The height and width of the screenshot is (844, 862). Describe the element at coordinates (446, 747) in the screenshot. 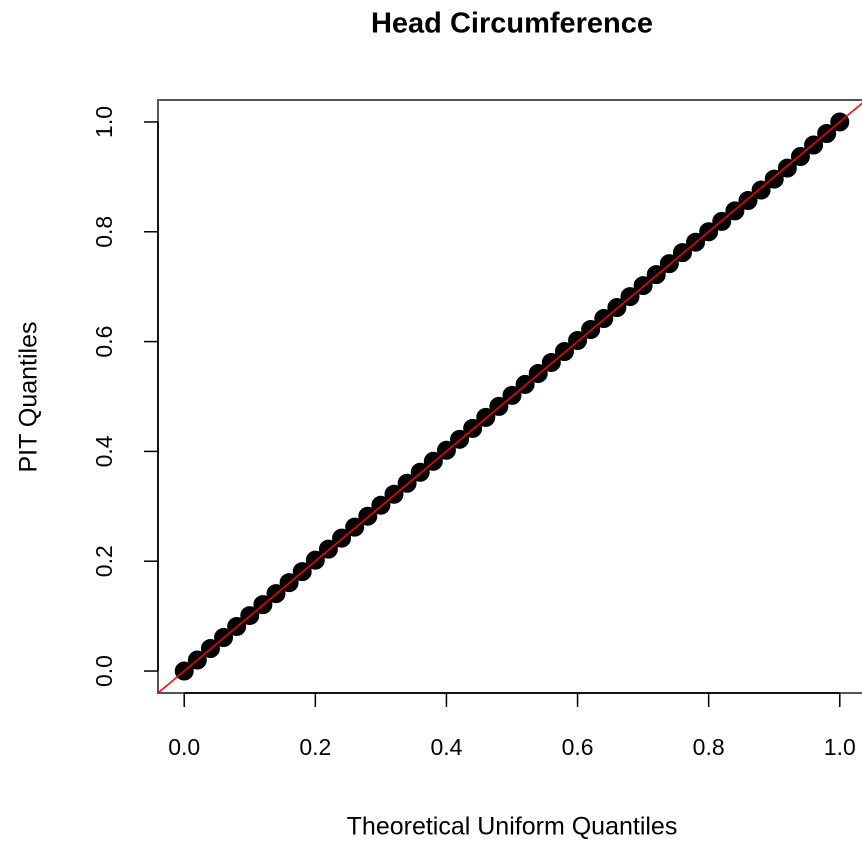

I see `x-tick-label: 0.4` at that location.